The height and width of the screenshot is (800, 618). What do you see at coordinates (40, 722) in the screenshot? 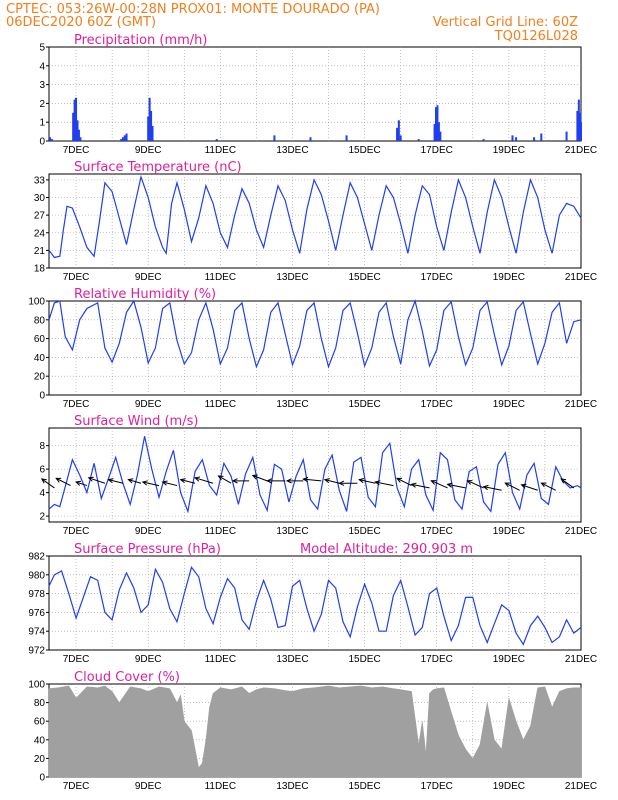
I see `y-tick-label: 60` at bounding box center [40, 722].